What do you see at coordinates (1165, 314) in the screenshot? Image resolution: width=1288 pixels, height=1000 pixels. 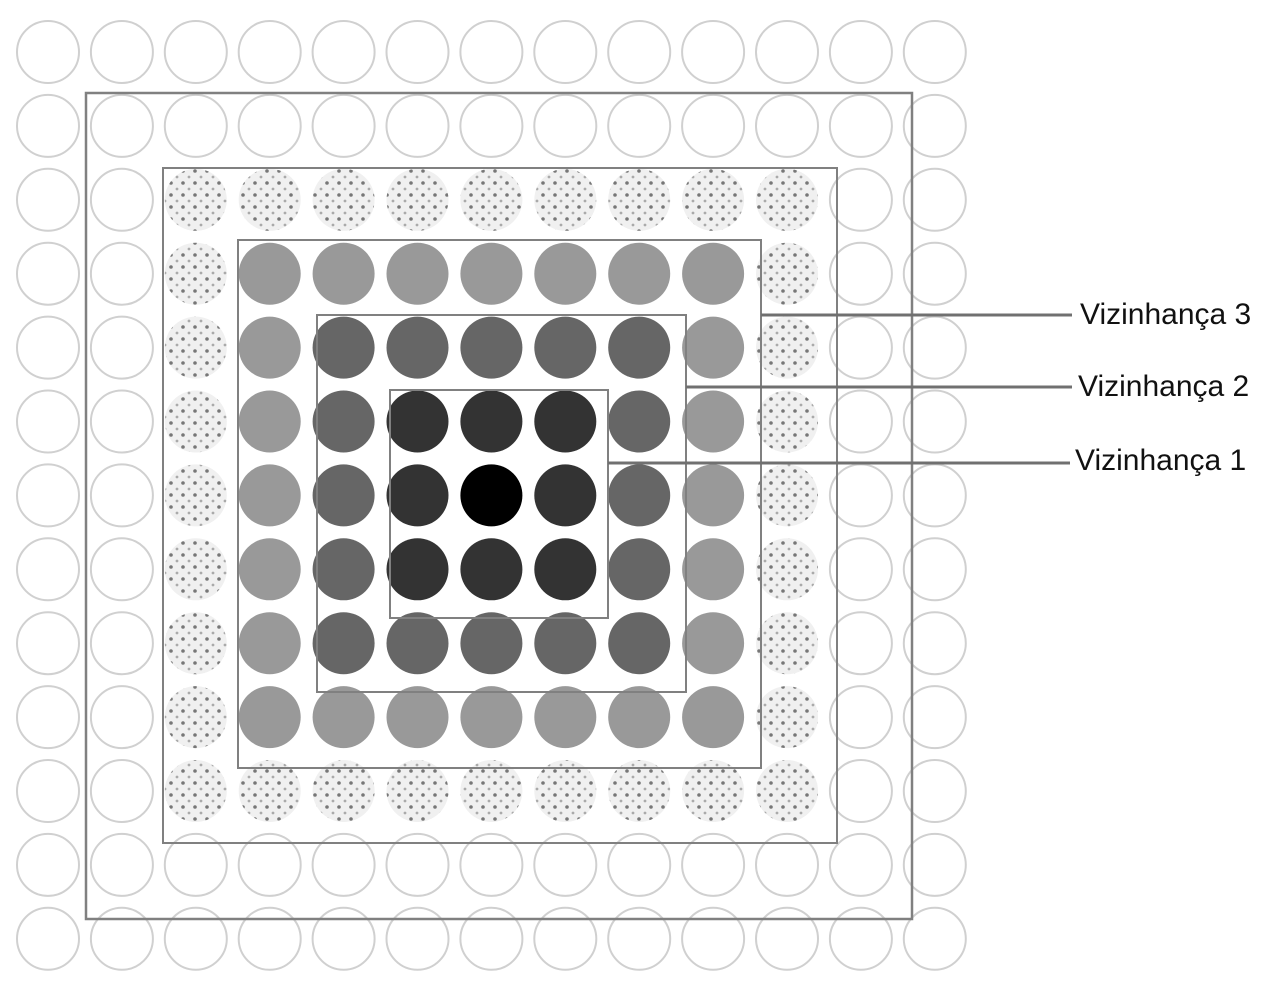 I see `label-vizinhanca-3: Vizinhança 3` at bounding box center [1165, 314].